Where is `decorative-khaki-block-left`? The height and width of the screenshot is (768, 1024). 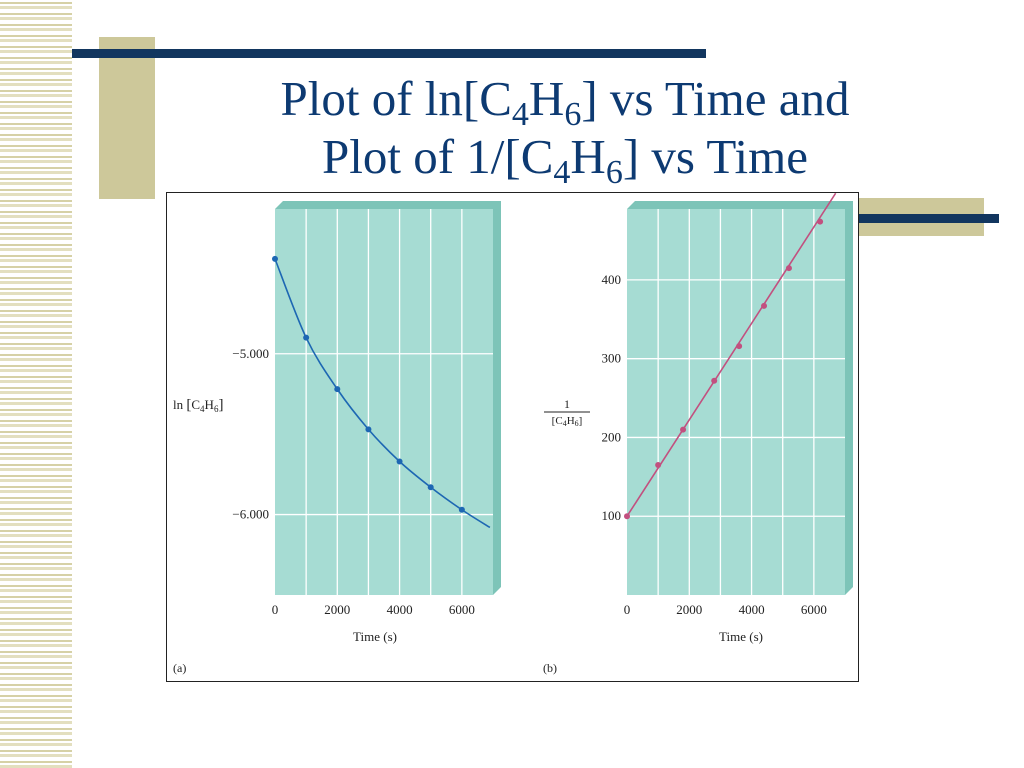 decorative-khaki-block-left is located at coordinates (127, 118).